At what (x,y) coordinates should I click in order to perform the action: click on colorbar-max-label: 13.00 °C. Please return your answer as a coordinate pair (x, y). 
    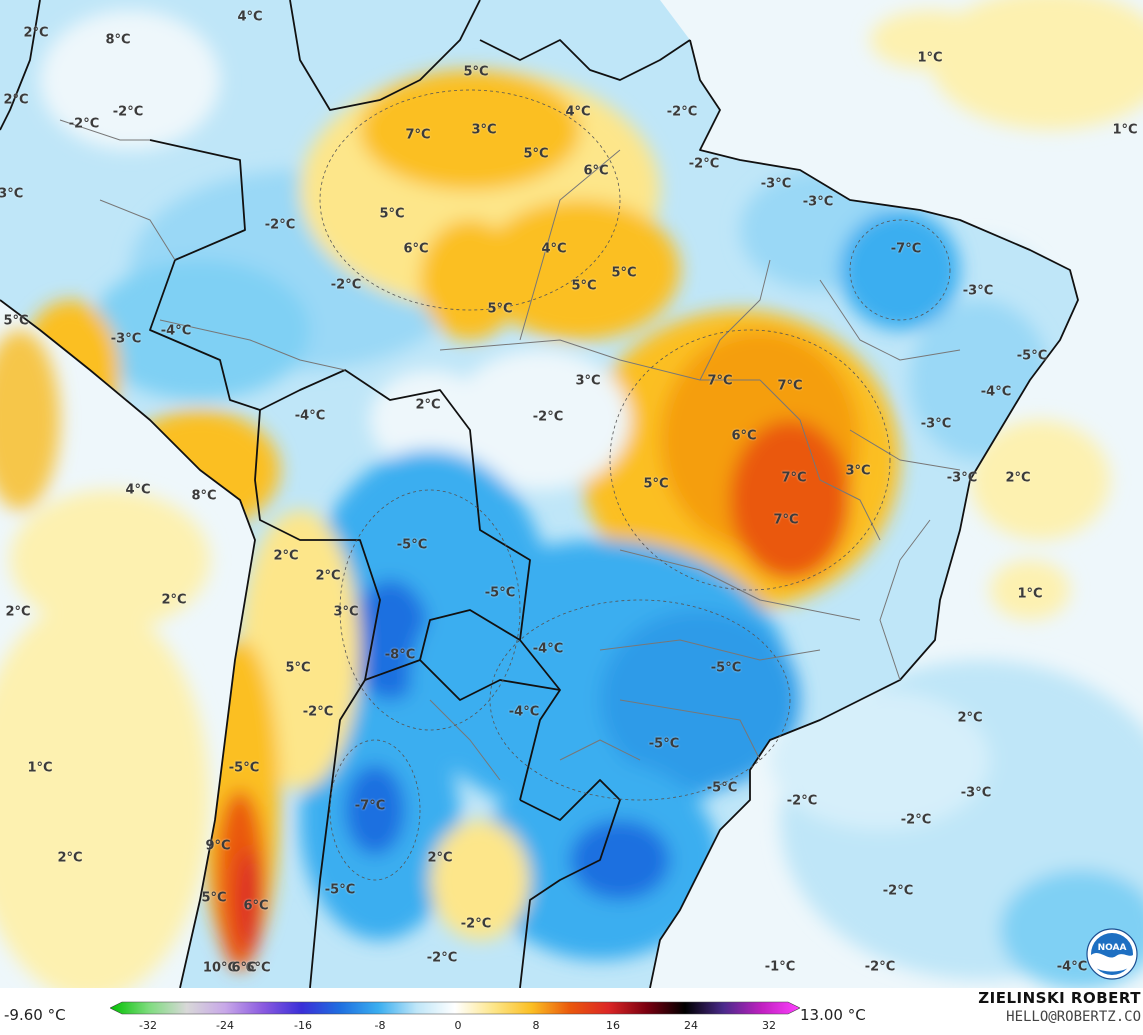
    Looking at the image, I should click on (833, 1015).